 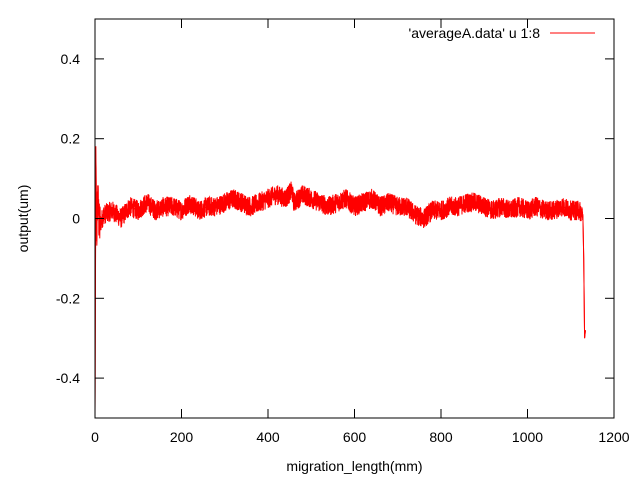 I want to click on y-tick-label: 0.2, so click(x=71, y=139).